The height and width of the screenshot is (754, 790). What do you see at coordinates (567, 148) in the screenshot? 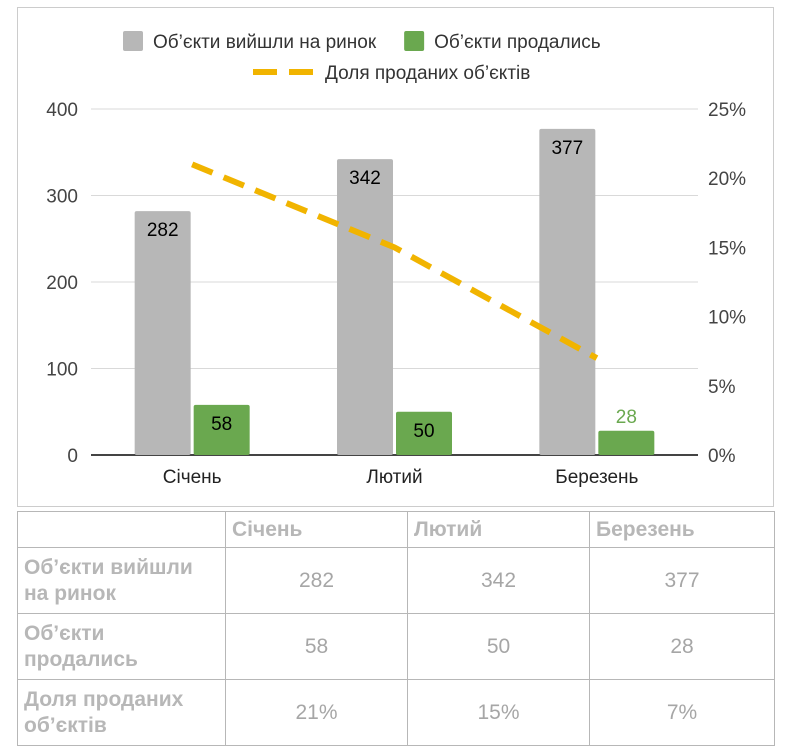
I see `data-label: 377` at bounding box center [567, 148].